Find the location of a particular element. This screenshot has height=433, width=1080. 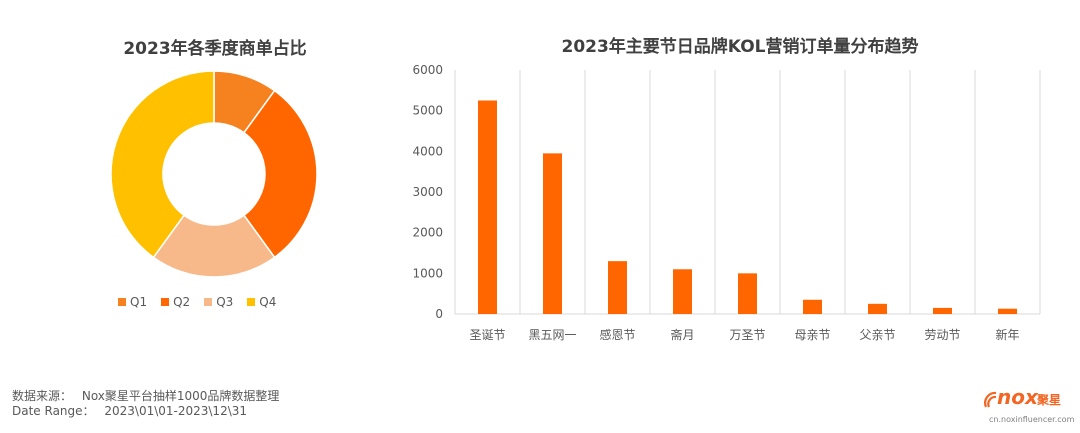

donut-chart-title: 2023年各季度商单占比 is located at coordinates (215, 49).